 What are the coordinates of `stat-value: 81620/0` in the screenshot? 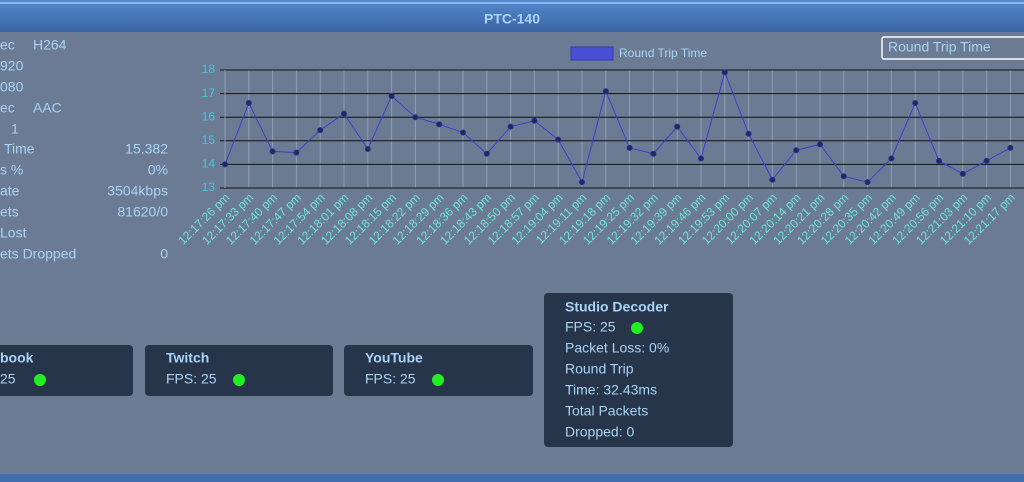 It's located at (142, 212).